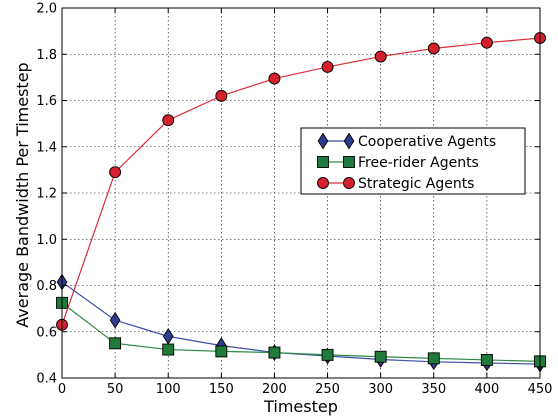  What do you see at coordinates (115, 389) in the screenshot?
I see `x-tick-label: 50` at bounding box center [115, 389].